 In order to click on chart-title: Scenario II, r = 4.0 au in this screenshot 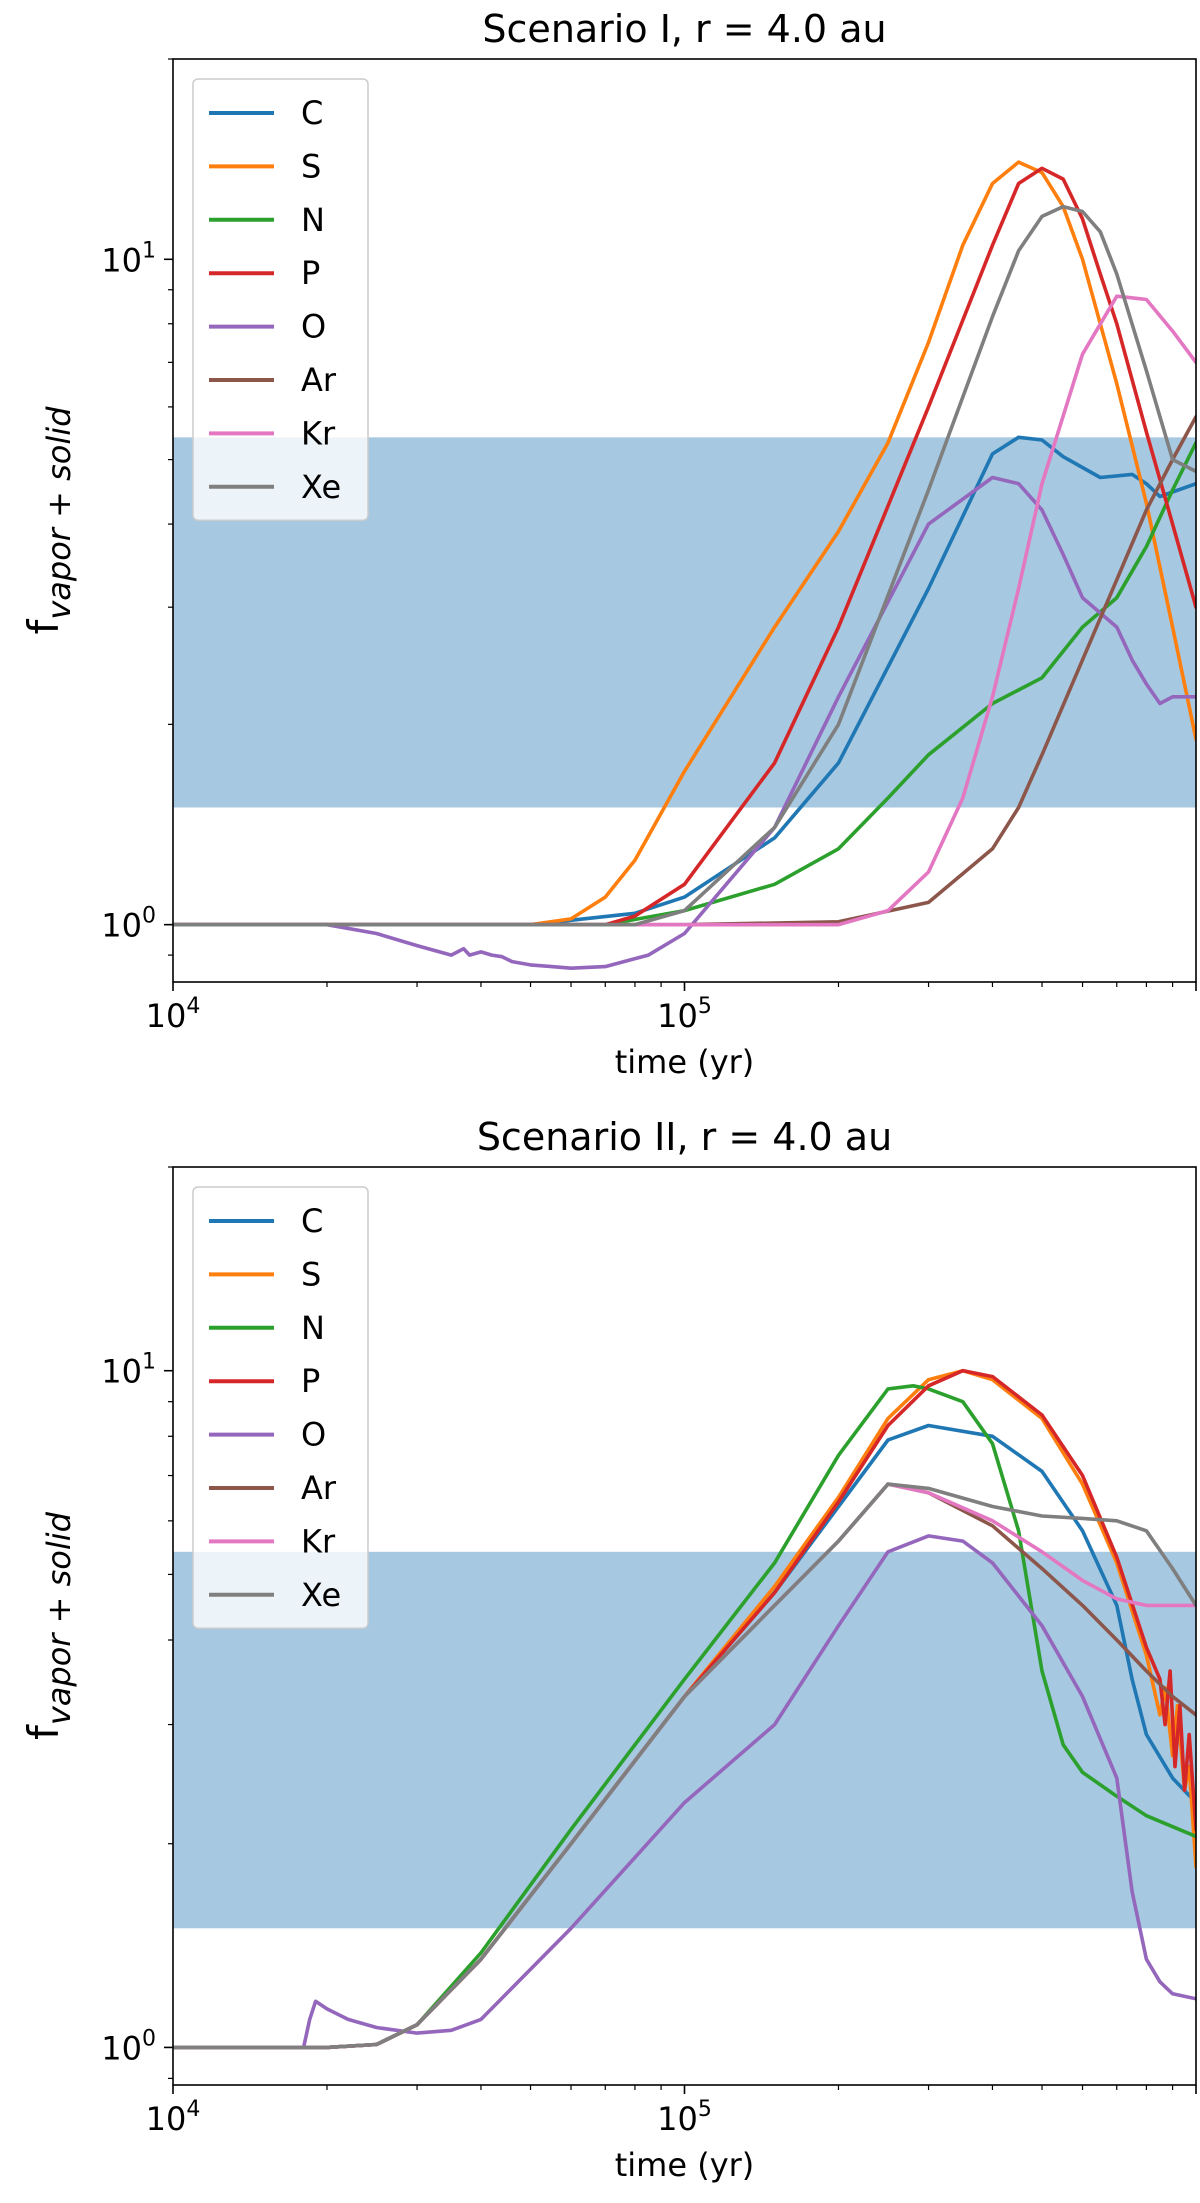, I will do `click(684, 1137)`.